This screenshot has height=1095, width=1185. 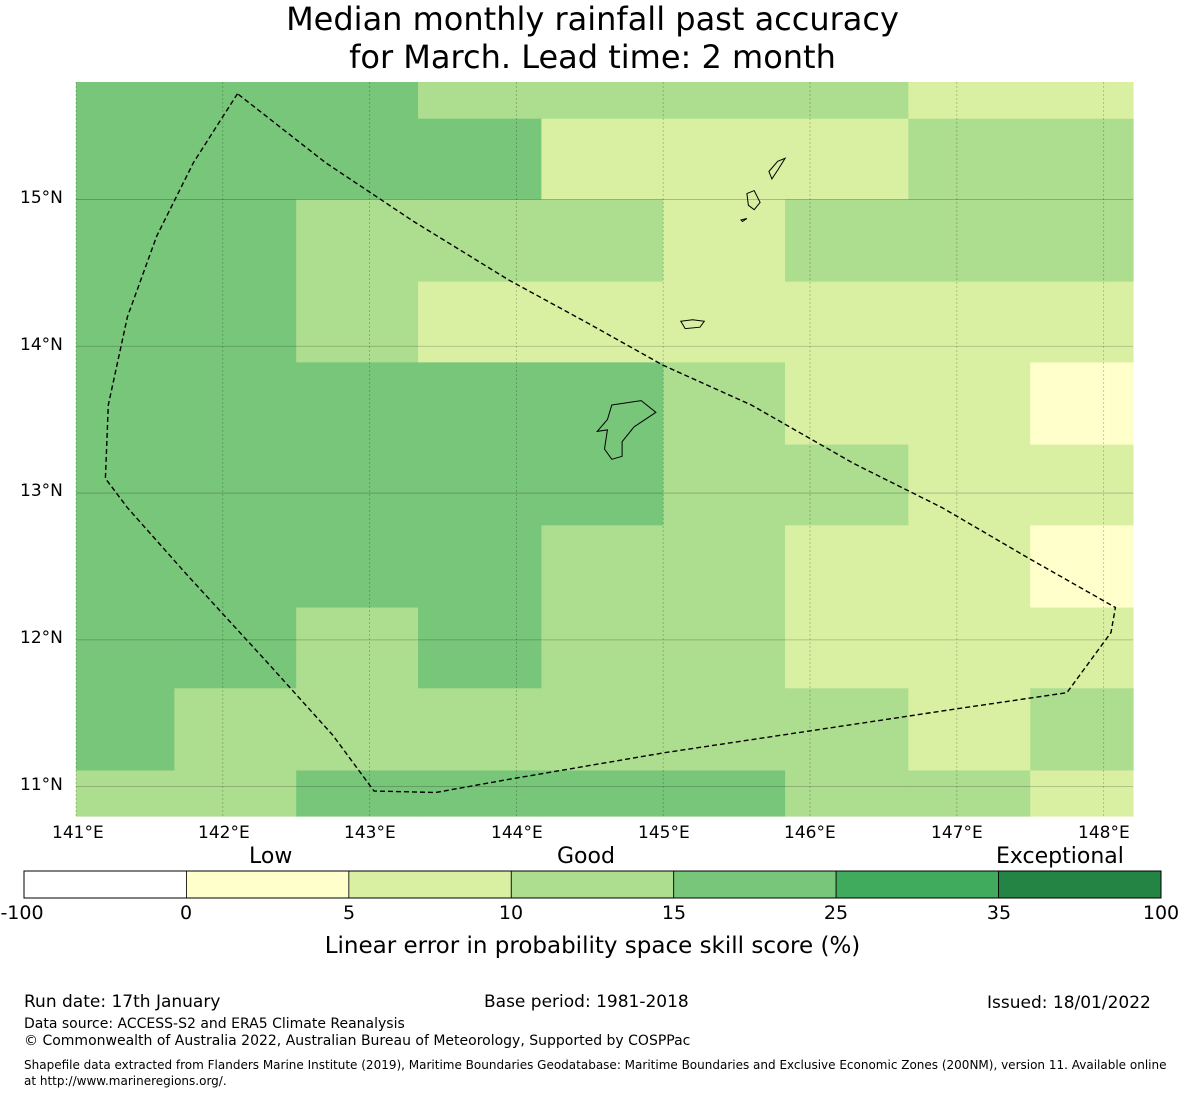 What do you see at coordinates (41, 491) in the screenshot?
I see `lat-tick-label: 13°N` at bounding box center [41, 491].